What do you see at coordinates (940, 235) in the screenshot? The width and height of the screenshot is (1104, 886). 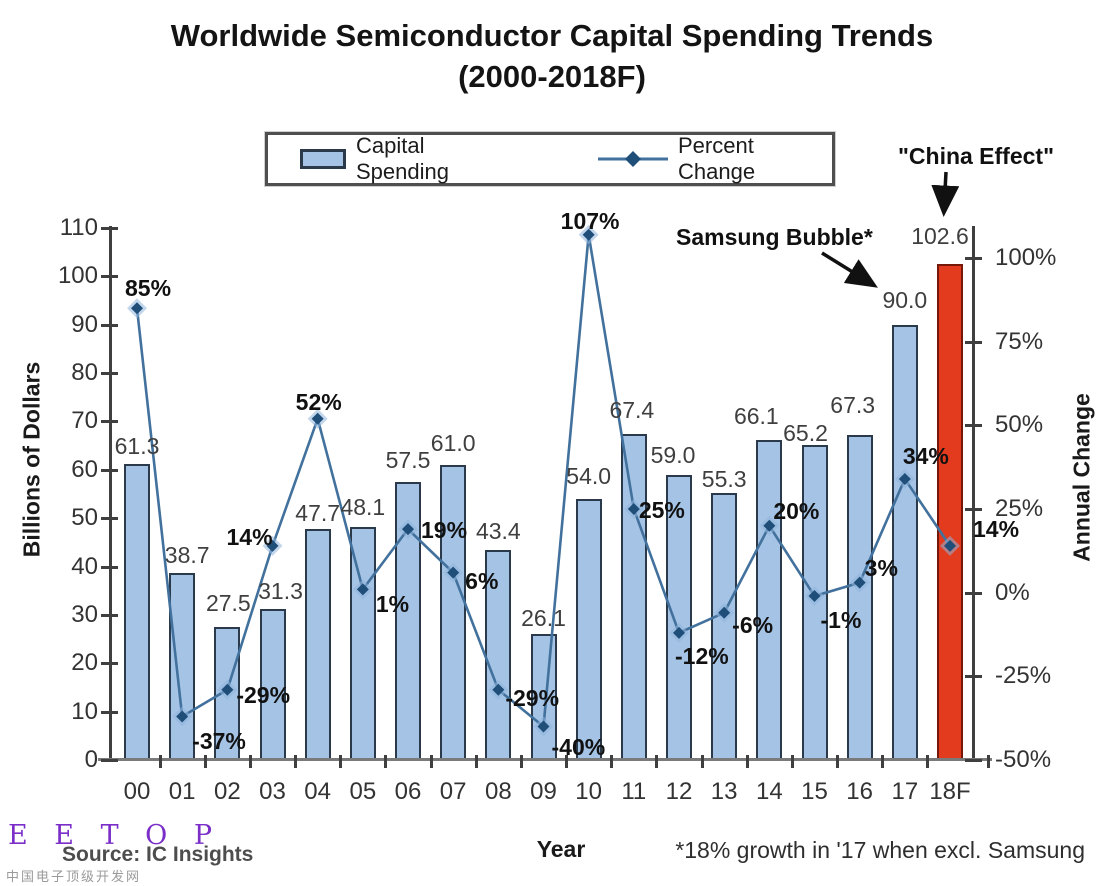 I see `bar-value-label-18F: 102.6` at bounding box center [940, 235].